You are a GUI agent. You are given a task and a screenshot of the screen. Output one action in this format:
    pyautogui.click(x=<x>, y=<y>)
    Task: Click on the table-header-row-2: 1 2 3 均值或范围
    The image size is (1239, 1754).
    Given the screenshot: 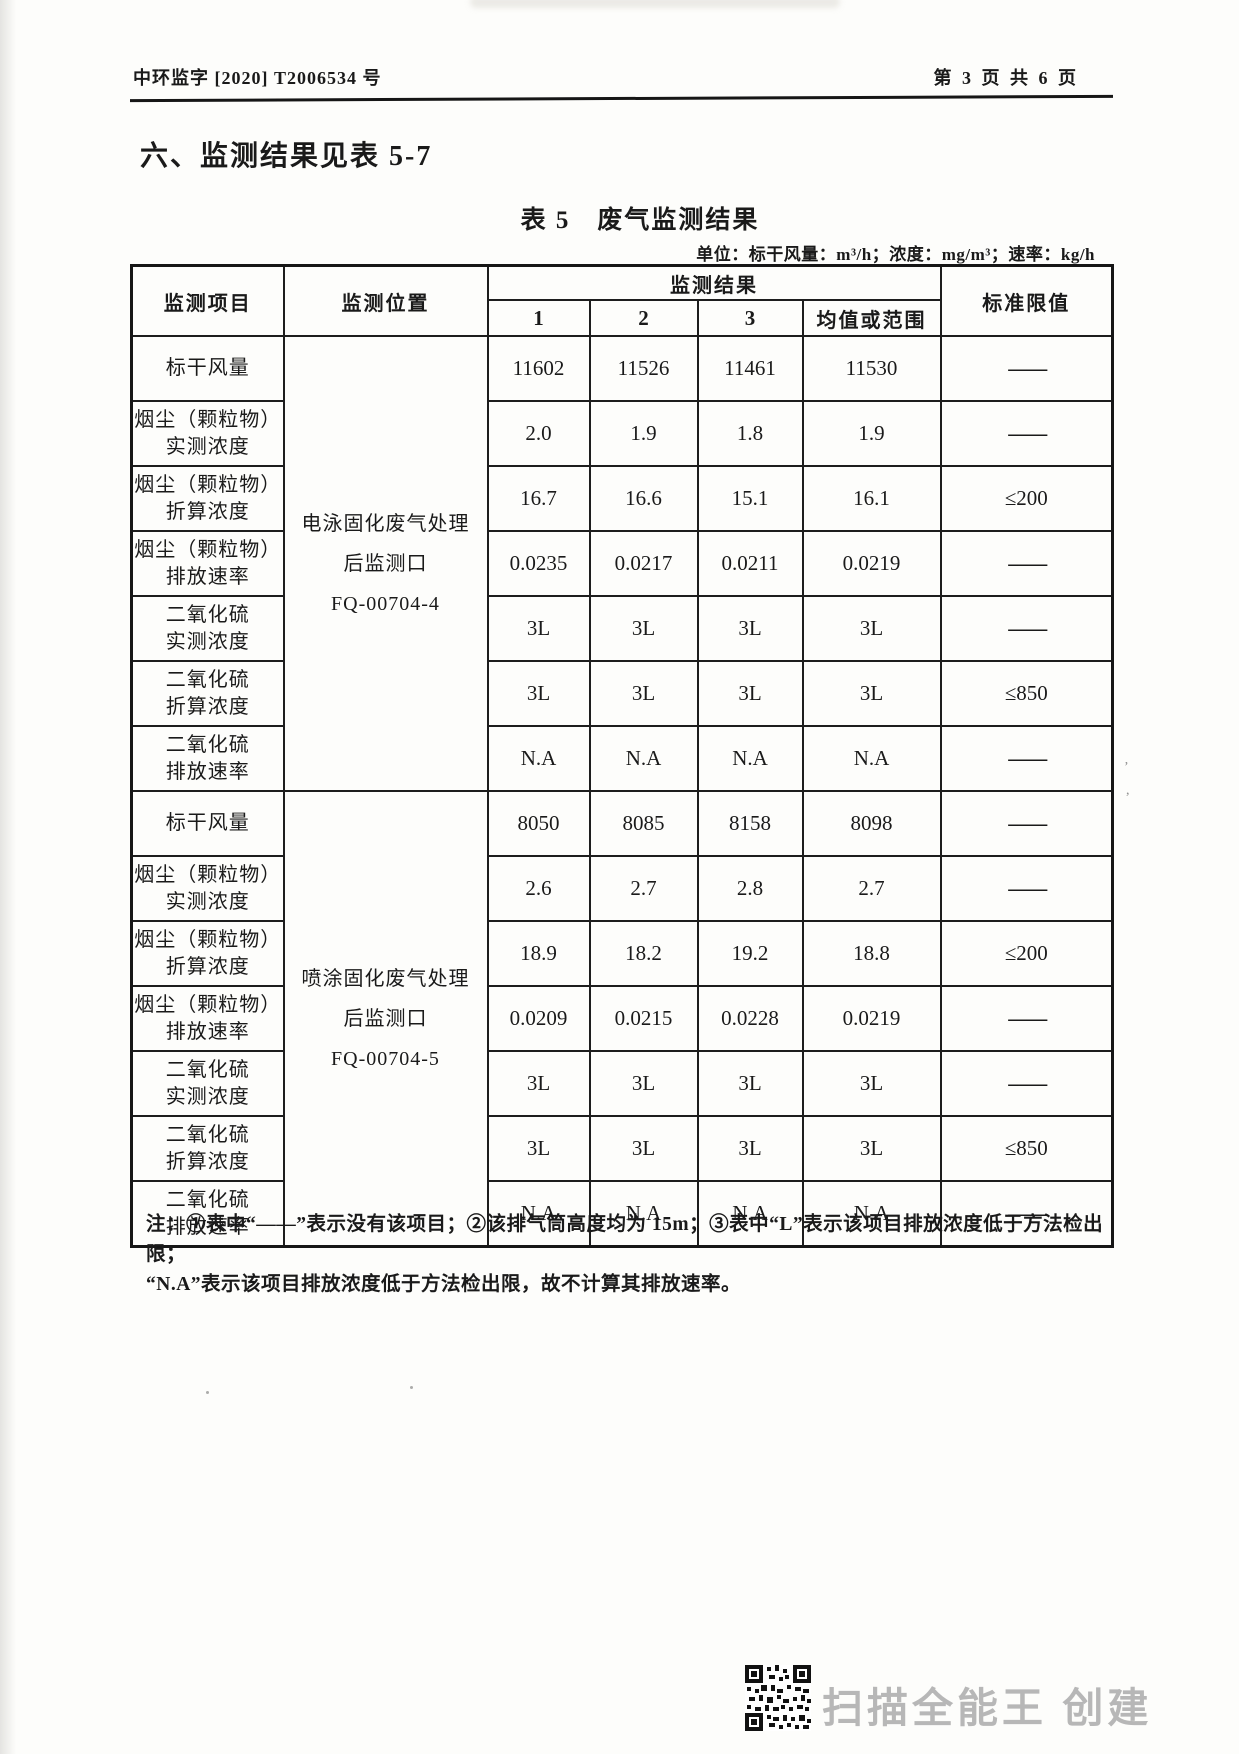 What is the action you would take?
    pyautogui.click(x=622, y=318)
    